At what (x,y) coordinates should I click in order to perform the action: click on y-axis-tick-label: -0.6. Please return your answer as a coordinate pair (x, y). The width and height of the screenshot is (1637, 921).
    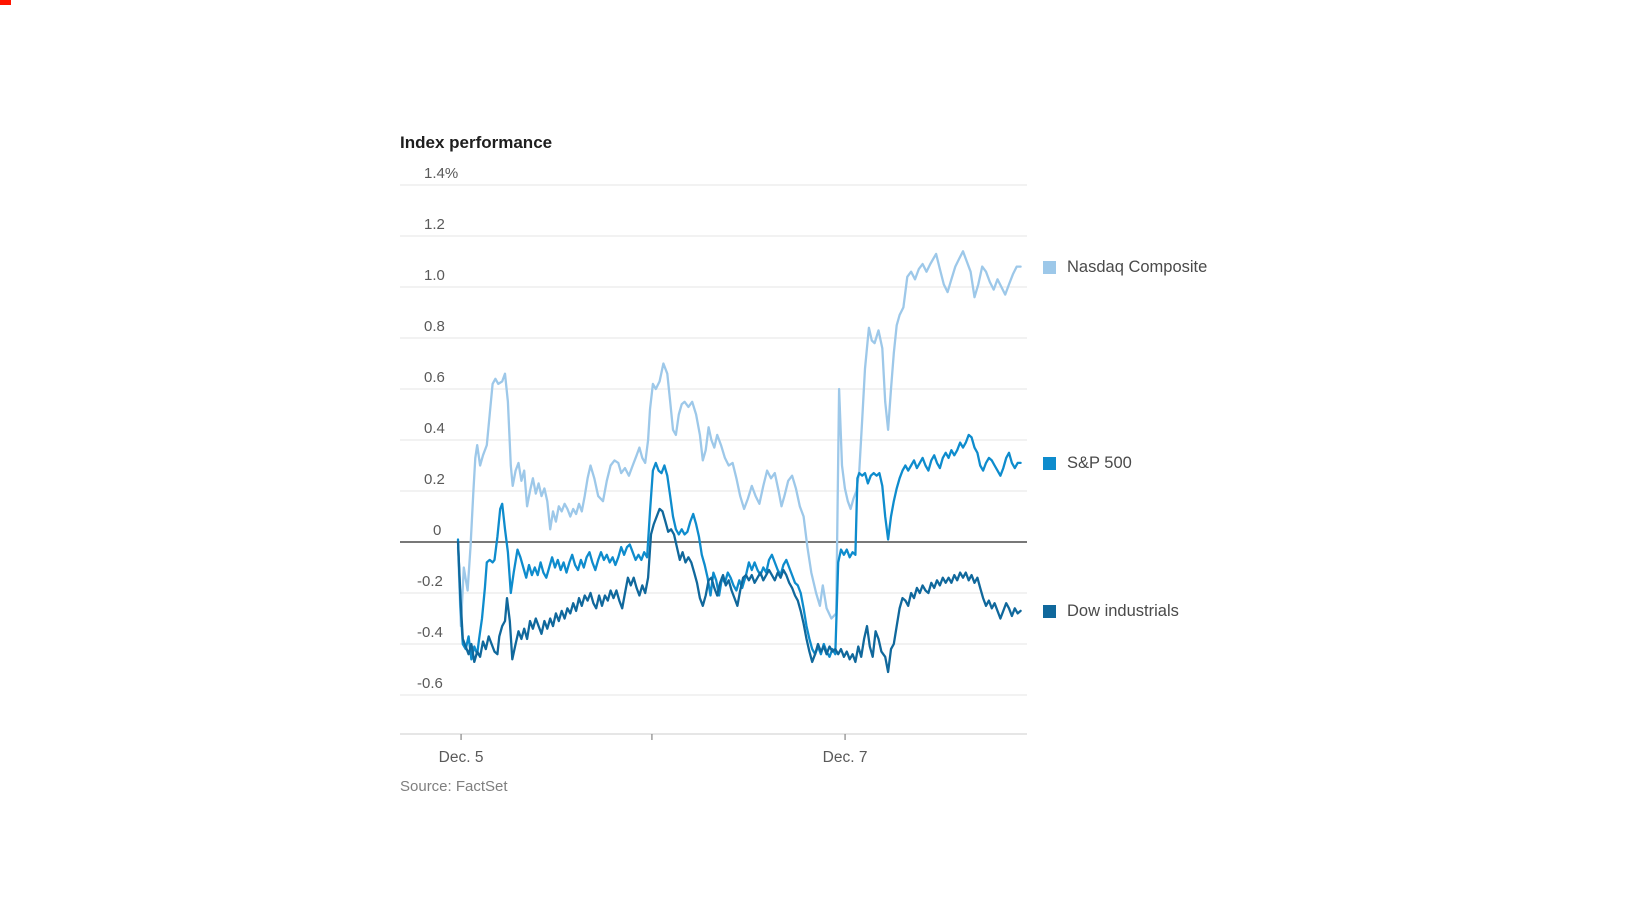
    Looking at the image, I should click on (430, 683).